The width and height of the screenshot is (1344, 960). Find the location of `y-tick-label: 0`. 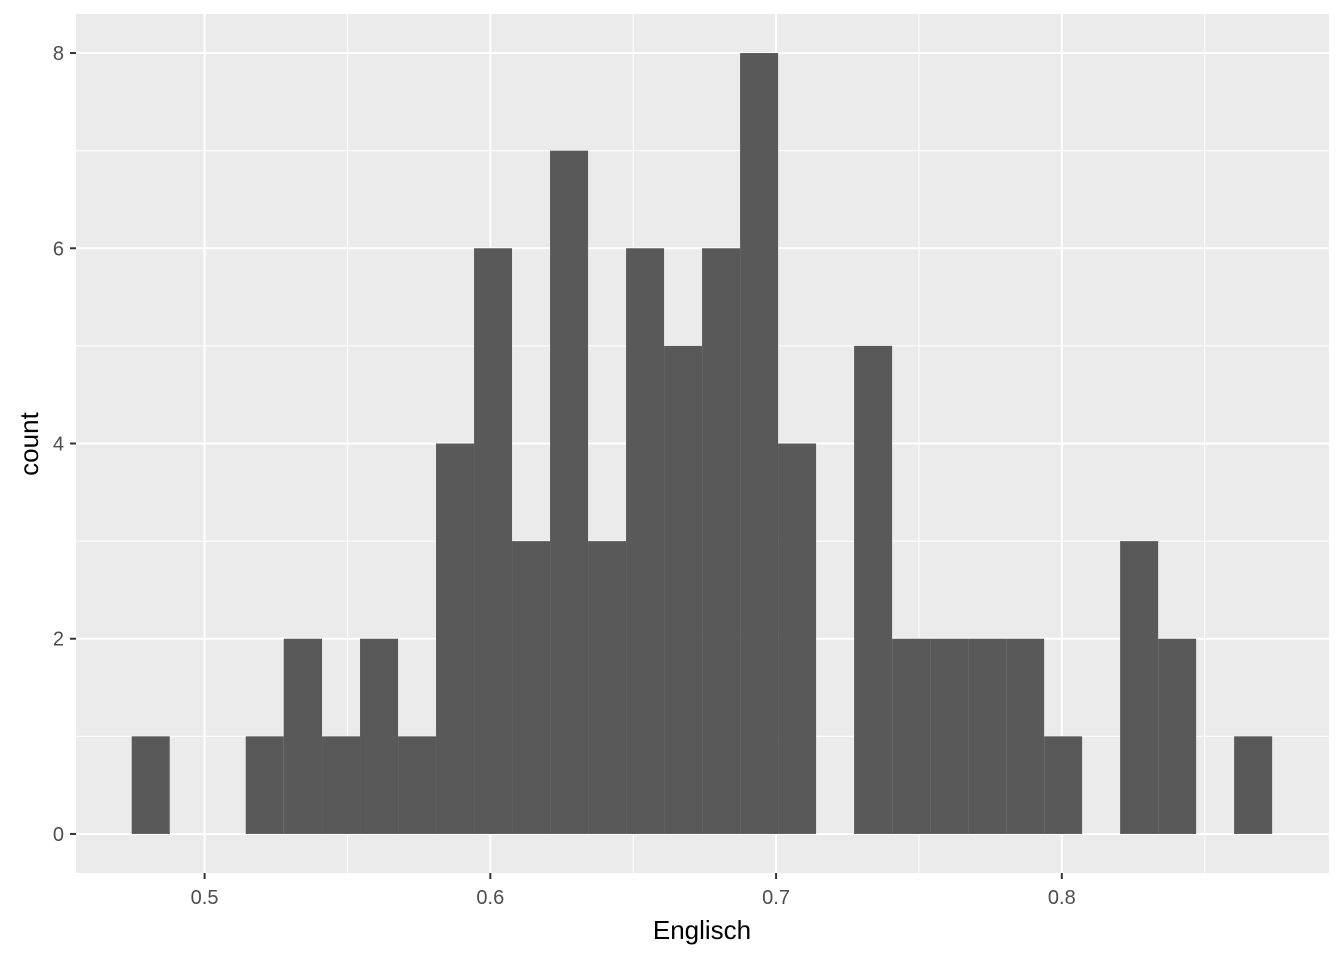

y-tick-label: 0 is located at coordinates (58, 835).